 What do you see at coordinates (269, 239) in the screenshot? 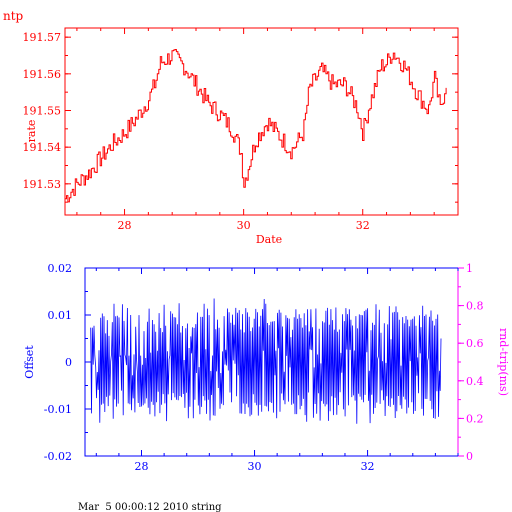
I see `rate-x-axis-label: Date` at bounding box center [269, 239].